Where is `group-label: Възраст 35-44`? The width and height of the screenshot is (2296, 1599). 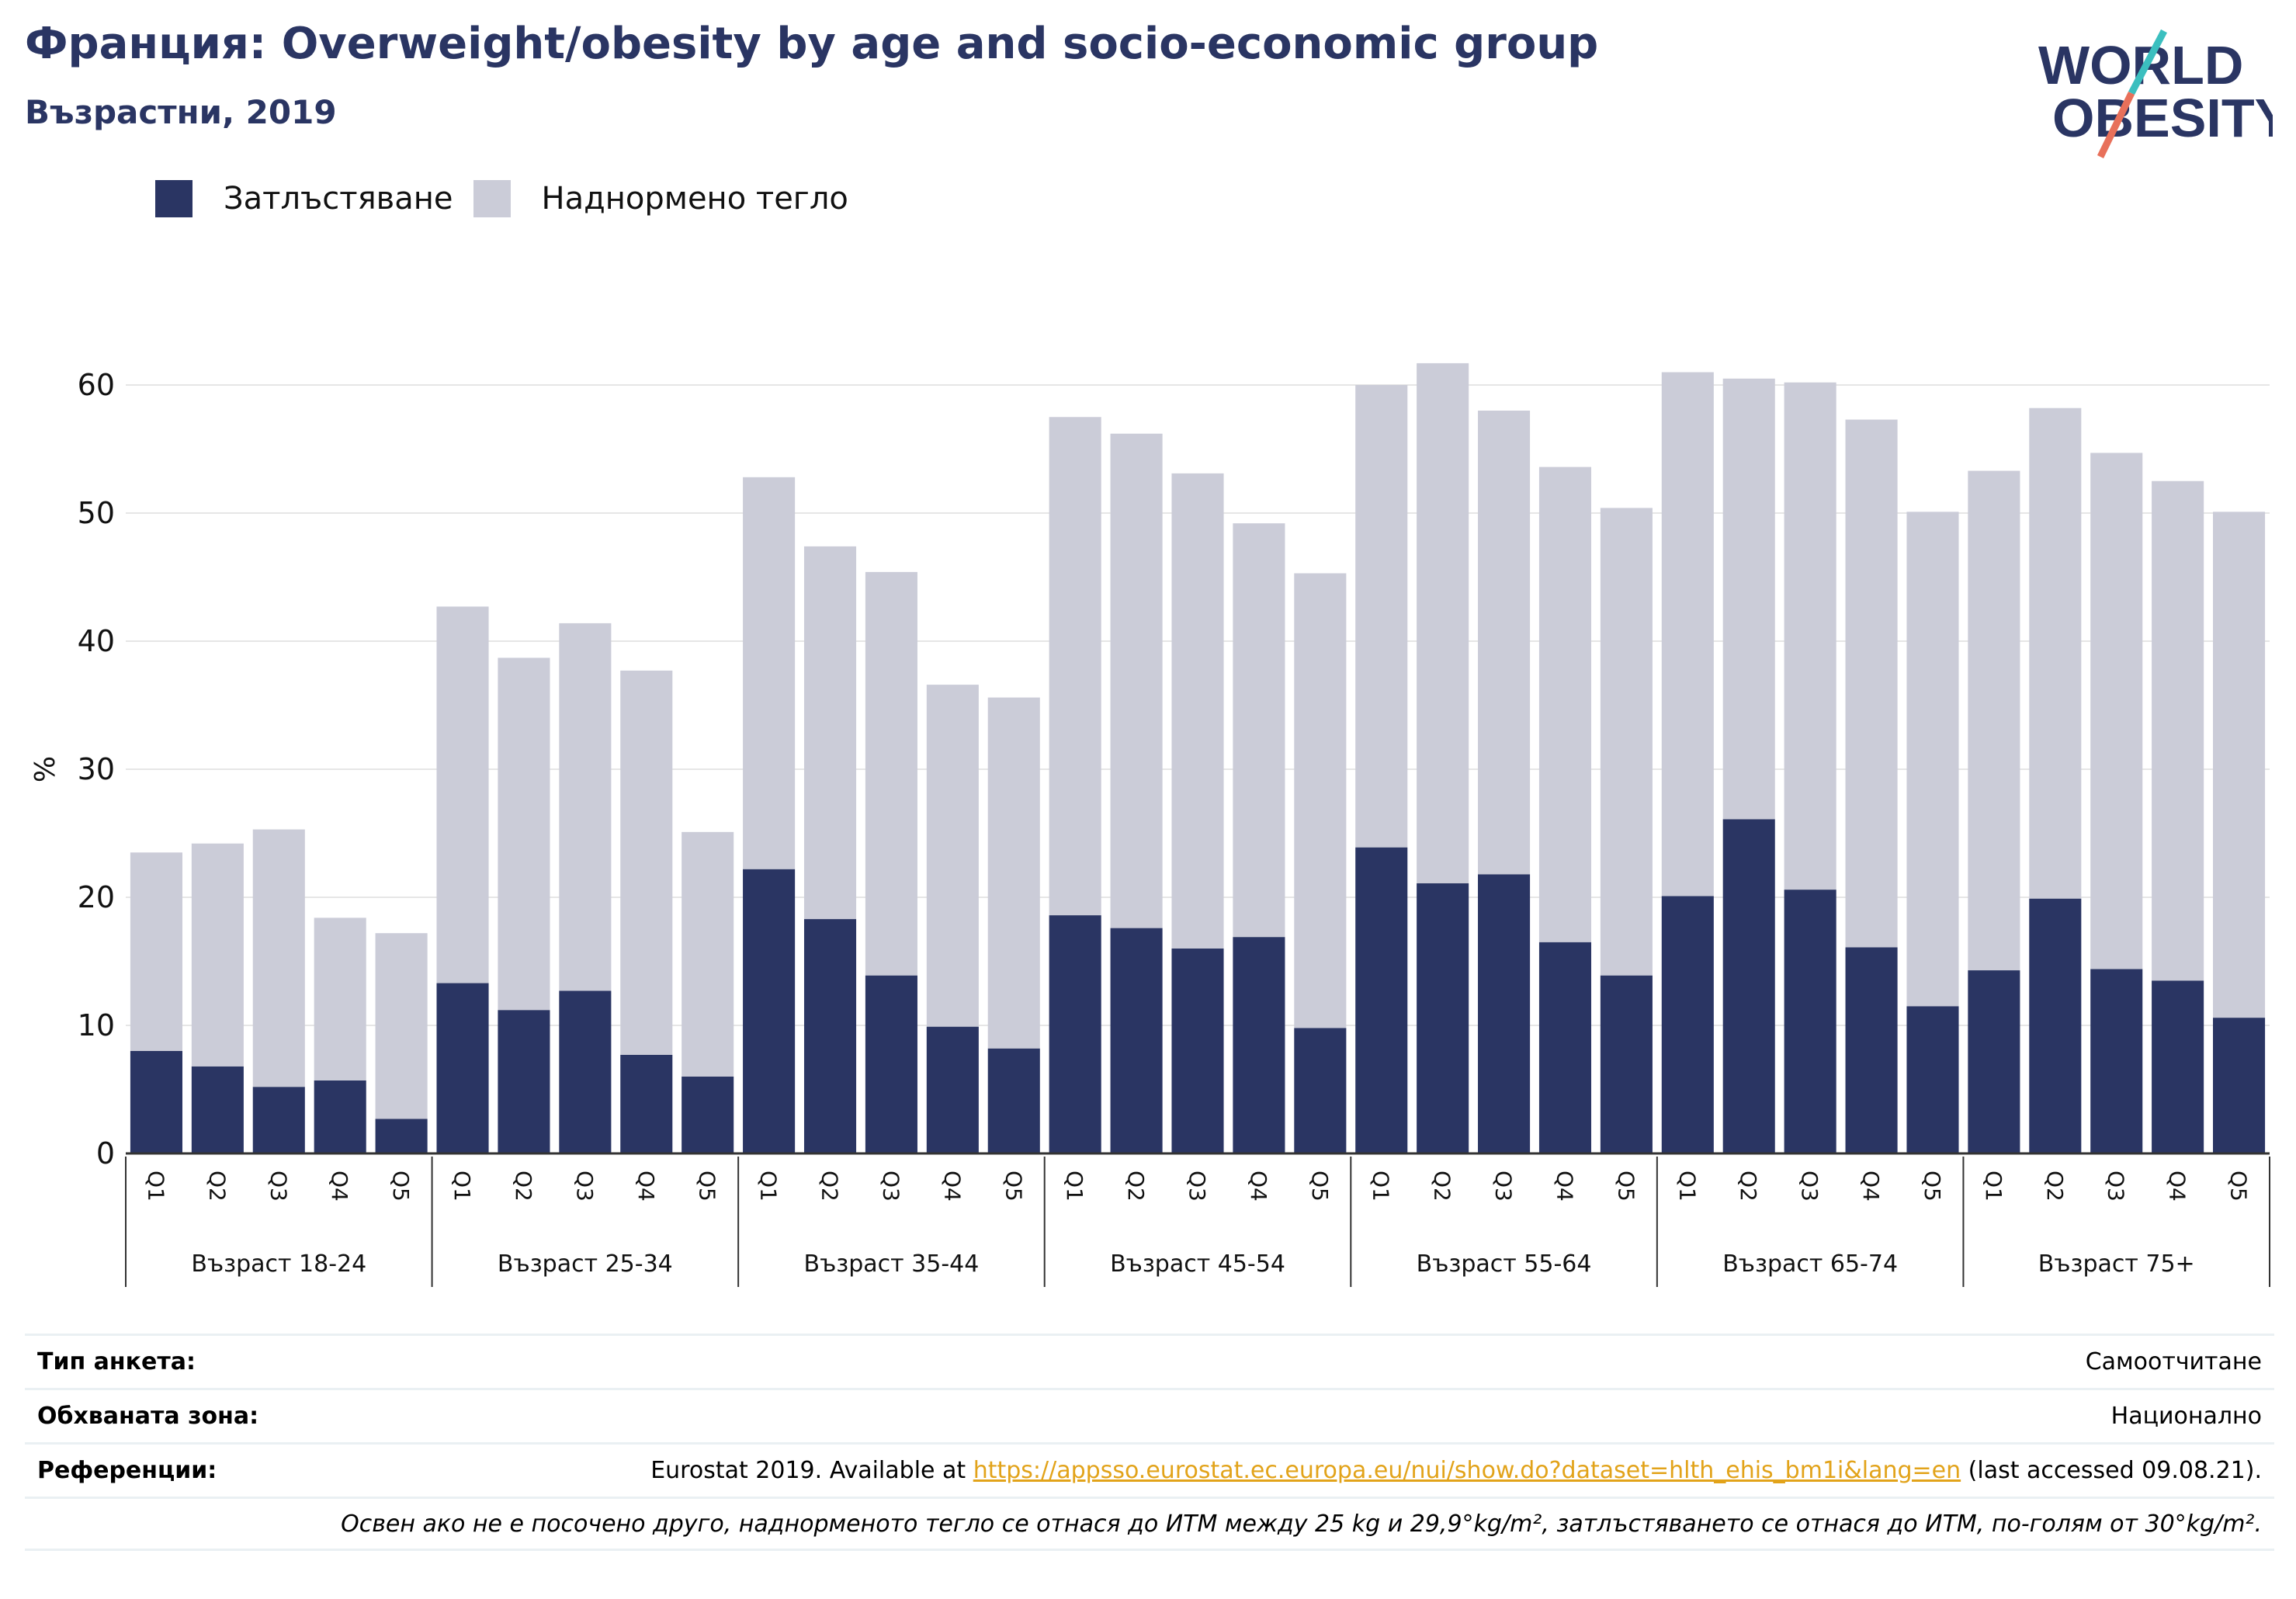
group-label: Възраст 35-44 is located at coordinates (892, 1264).